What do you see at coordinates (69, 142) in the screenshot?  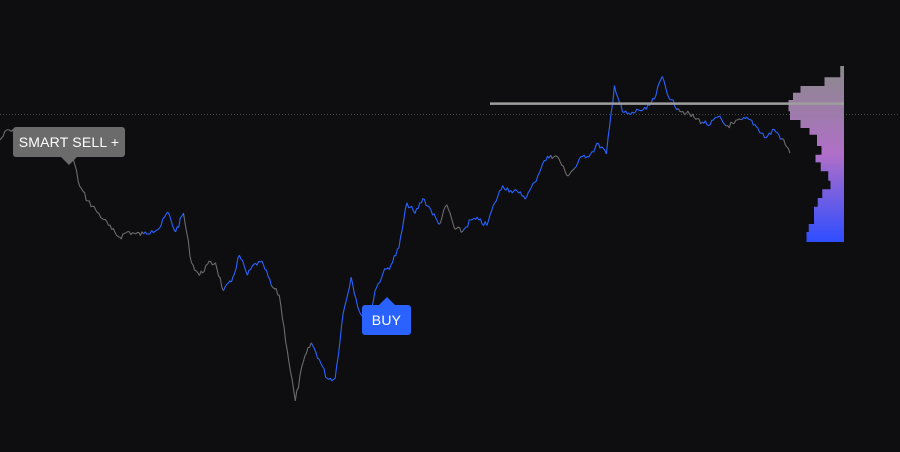 I see `smart-sell-label: SMART SELL +` at bounding box center [69, 142].